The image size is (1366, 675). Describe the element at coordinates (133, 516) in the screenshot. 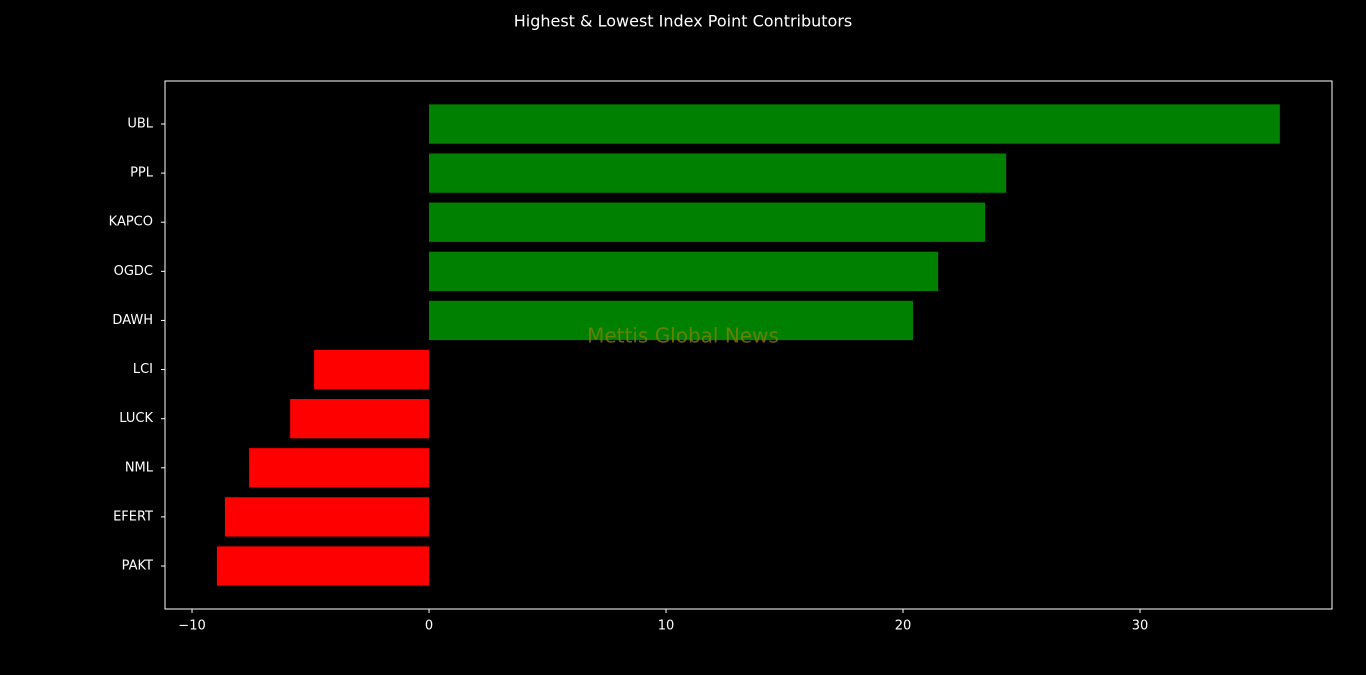

I see `y-tick-label: EFERT` at that location.